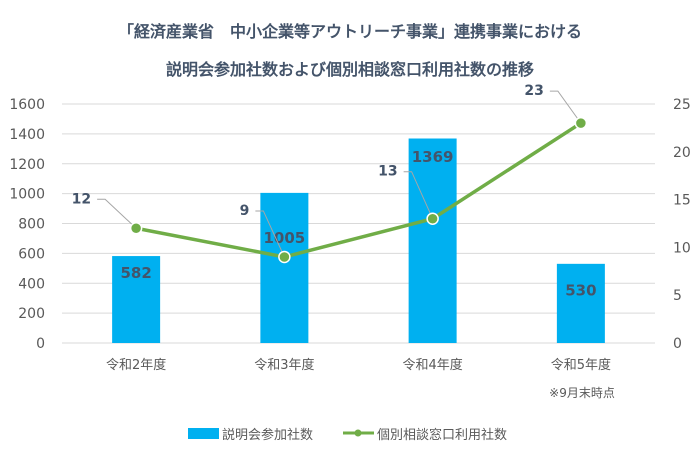  What do you see at coordinates (284, 365) in the screenshot?
I see `category-label: 令和3年度` at bounding box center [284, 365].